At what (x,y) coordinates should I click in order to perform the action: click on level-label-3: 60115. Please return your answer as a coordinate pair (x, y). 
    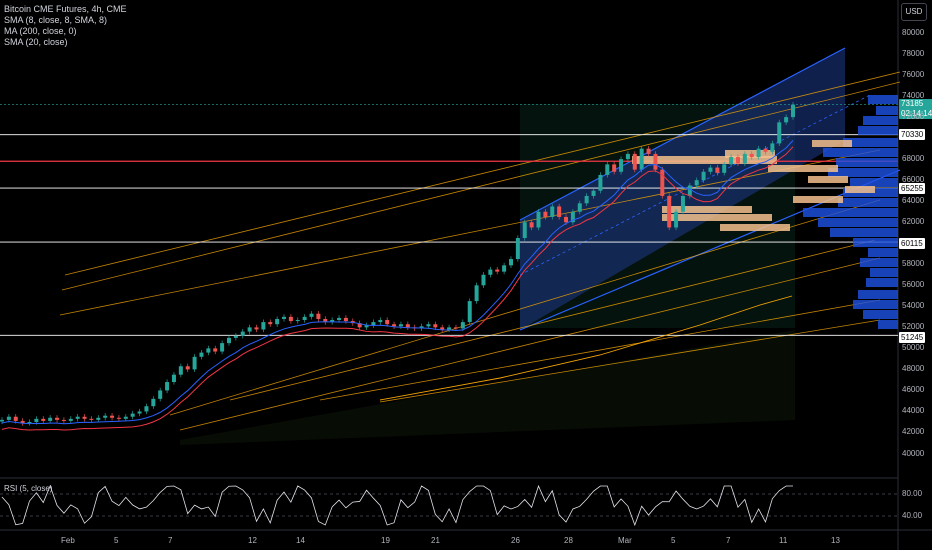
    Looking at the image, I should click on (912, 243).